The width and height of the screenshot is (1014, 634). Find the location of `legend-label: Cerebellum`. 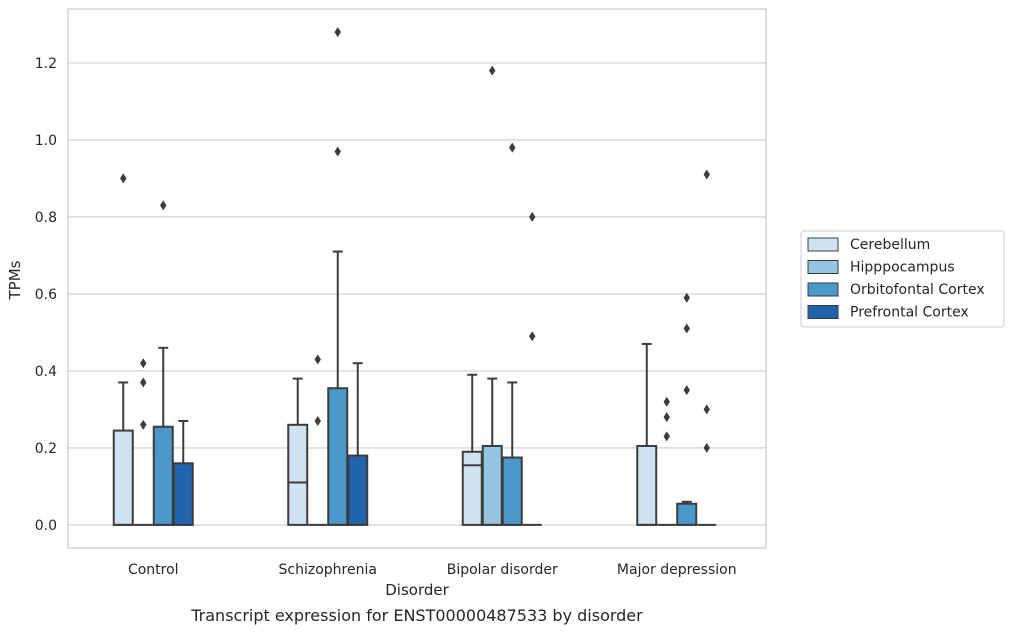

legend-label: Cerebellum is located at coordinates (890, 245).